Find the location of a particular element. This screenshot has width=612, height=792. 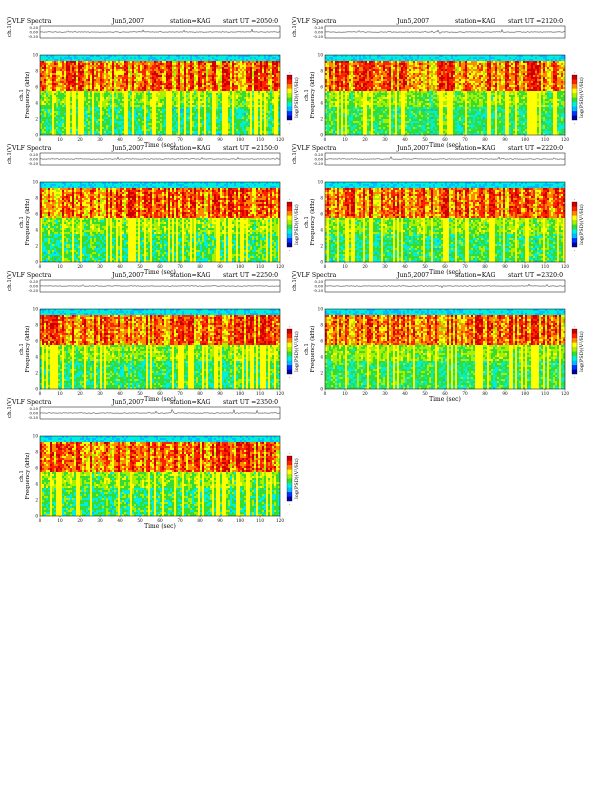

x-tick-label: 40 is located at coordinates (120, 139).